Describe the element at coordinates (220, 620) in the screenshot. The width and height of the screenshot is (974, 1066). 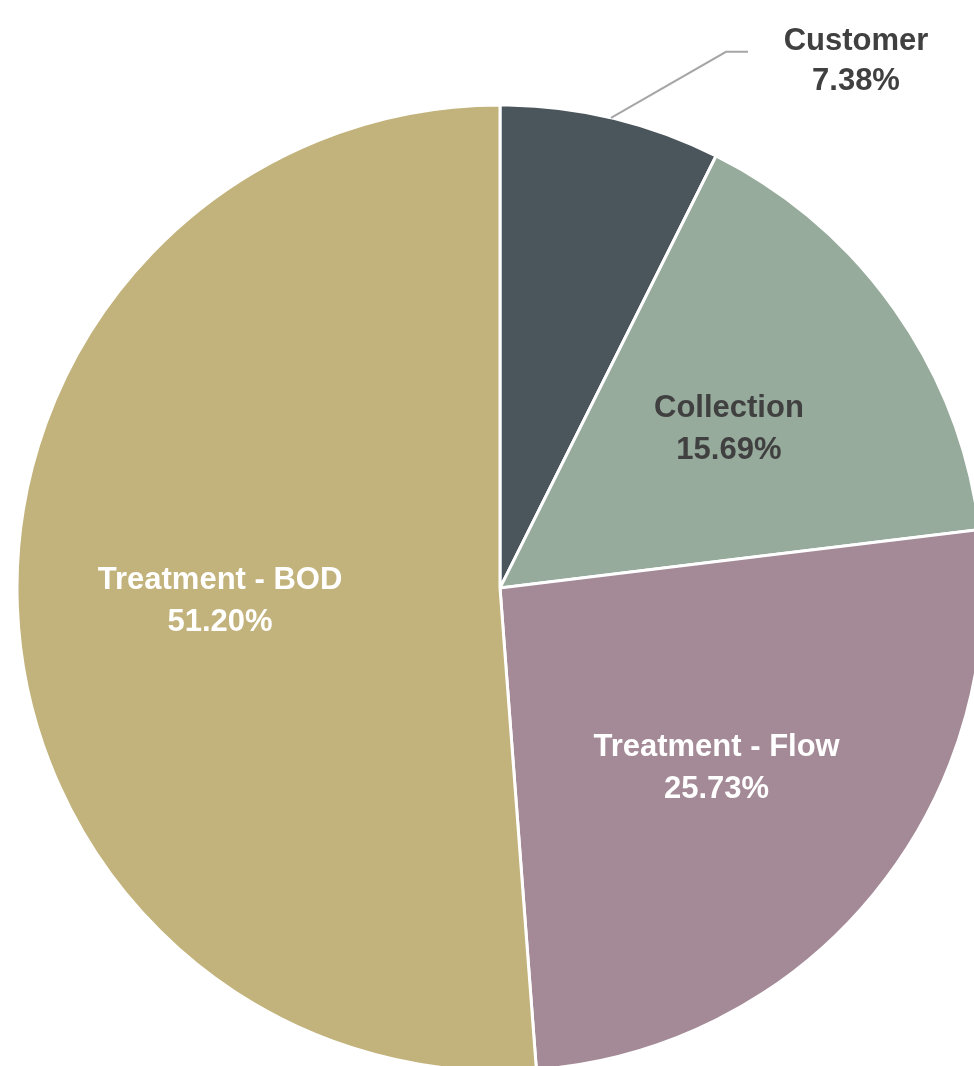
I see `data-label: 51.20%` at that location.